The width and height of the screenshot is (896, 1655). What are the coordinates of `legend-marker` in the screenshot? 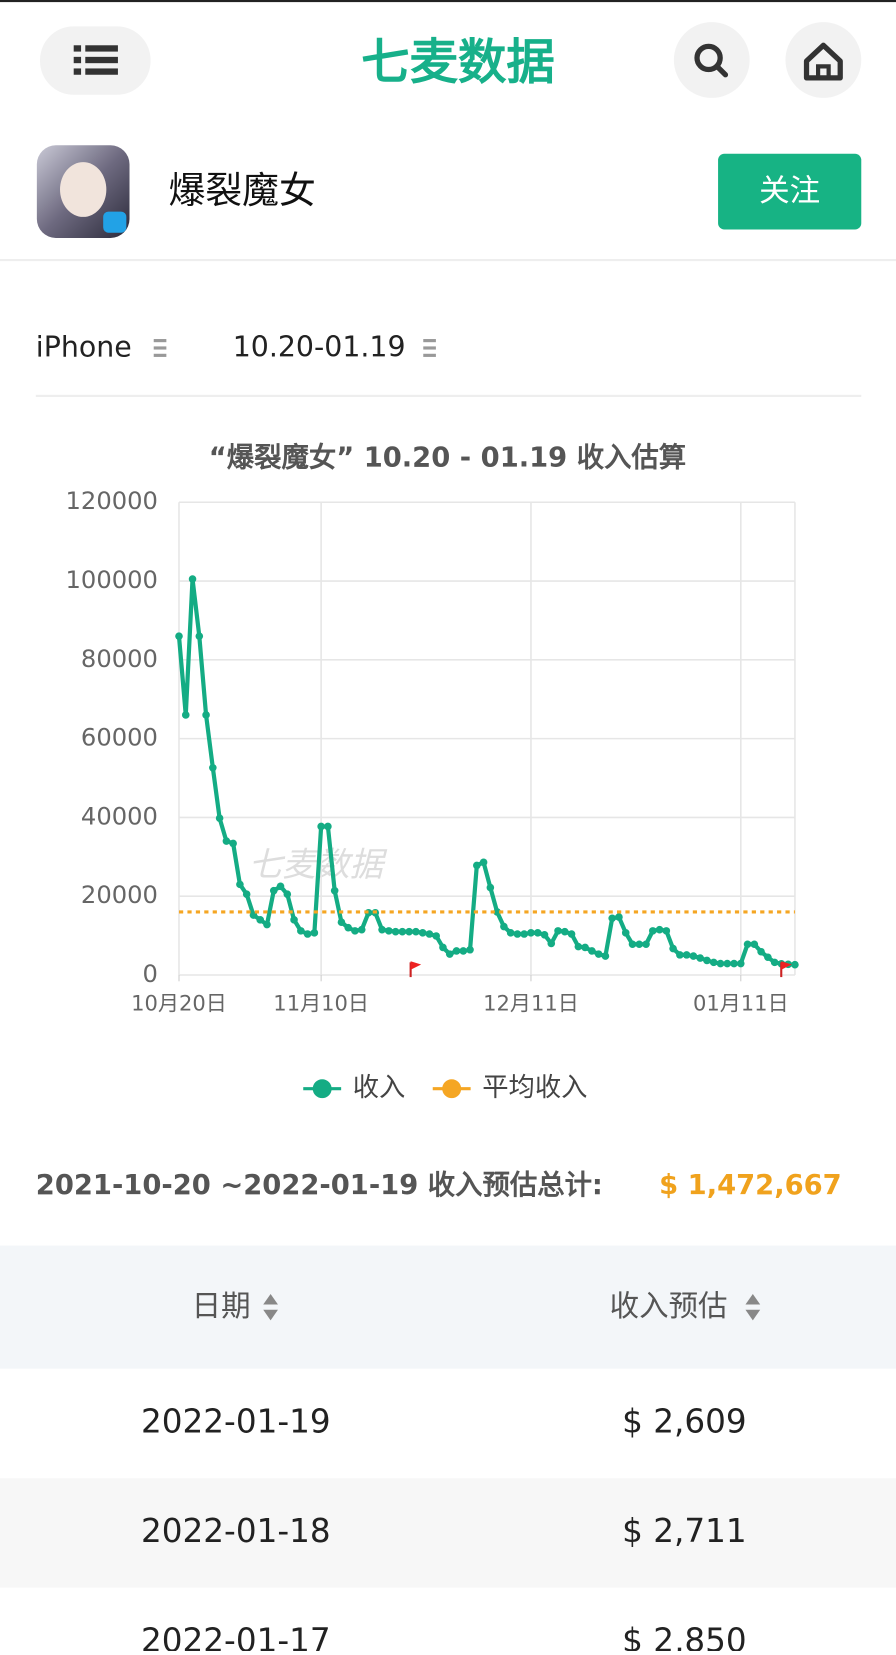 It's located at (322, 1089).